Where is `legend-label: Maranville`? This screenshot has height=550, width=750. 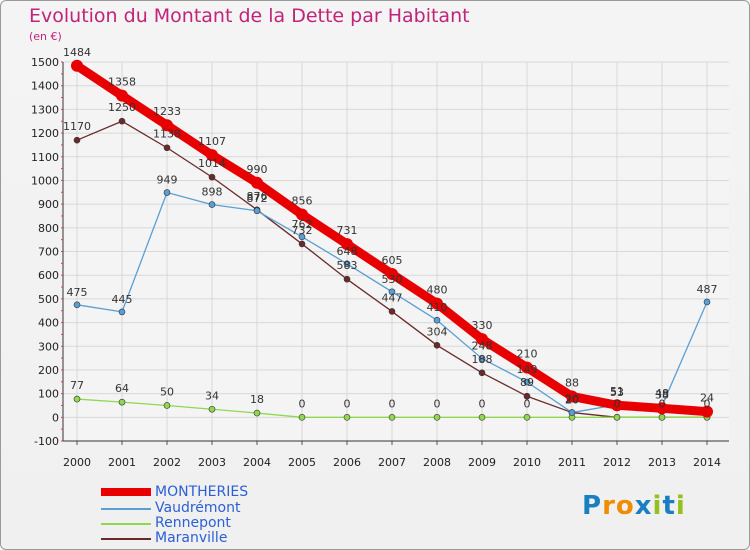 legend-label: Maranville is located at coordinates (191, 538).